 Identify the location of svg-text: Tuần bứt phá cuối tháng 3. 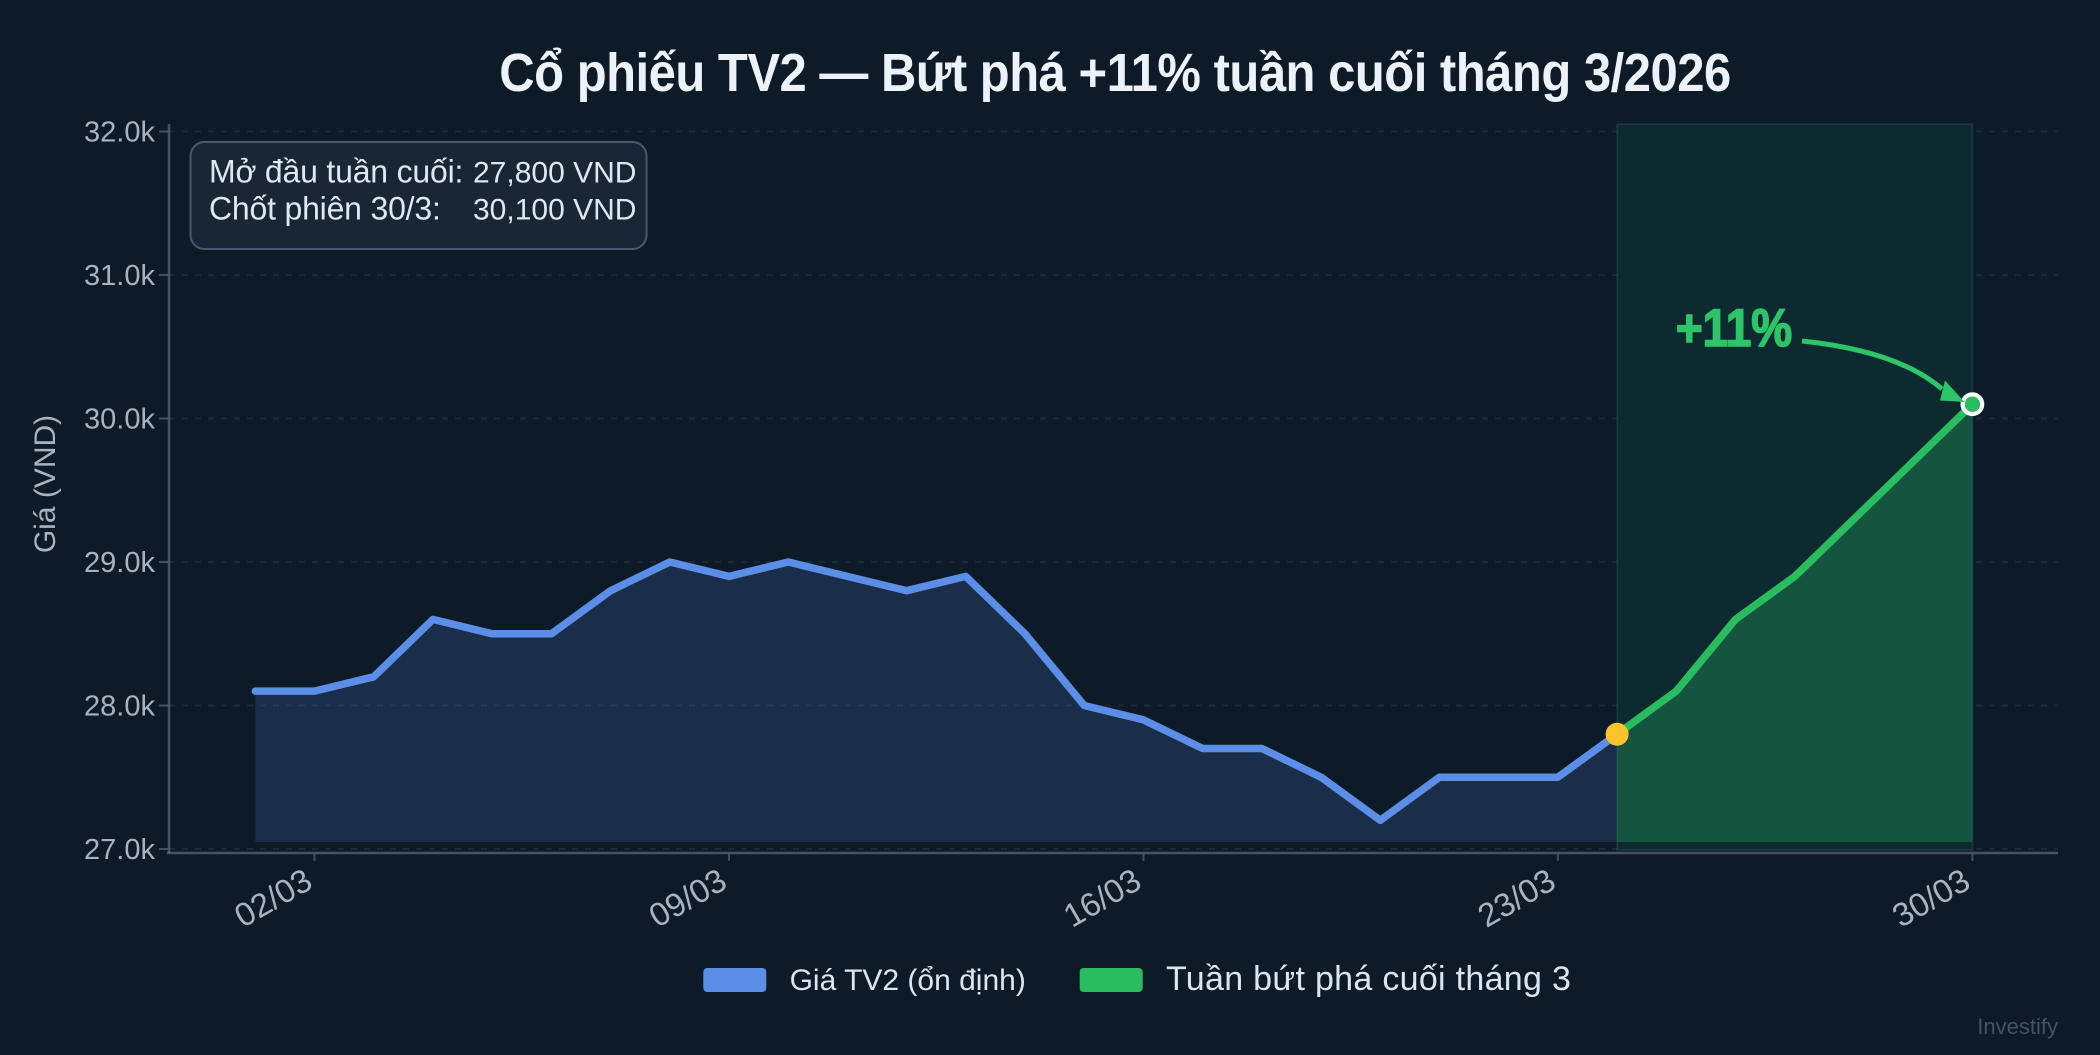
(1368, 979).